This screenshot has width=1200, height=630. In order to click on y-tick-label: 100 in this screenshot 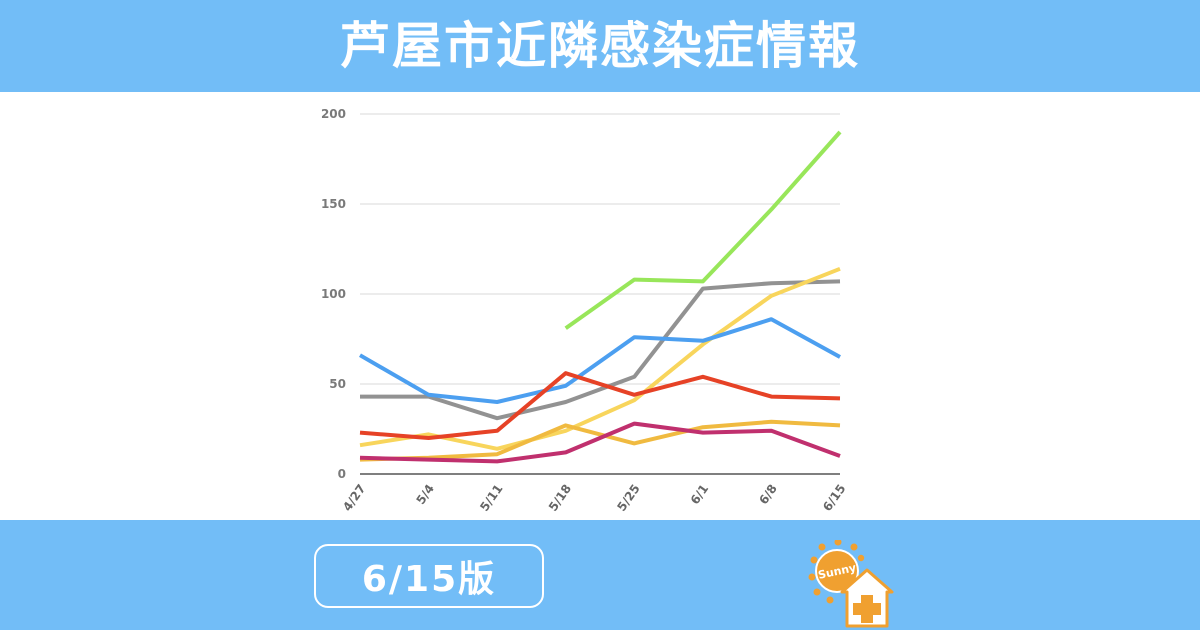, I will do `click(333, 294)`.